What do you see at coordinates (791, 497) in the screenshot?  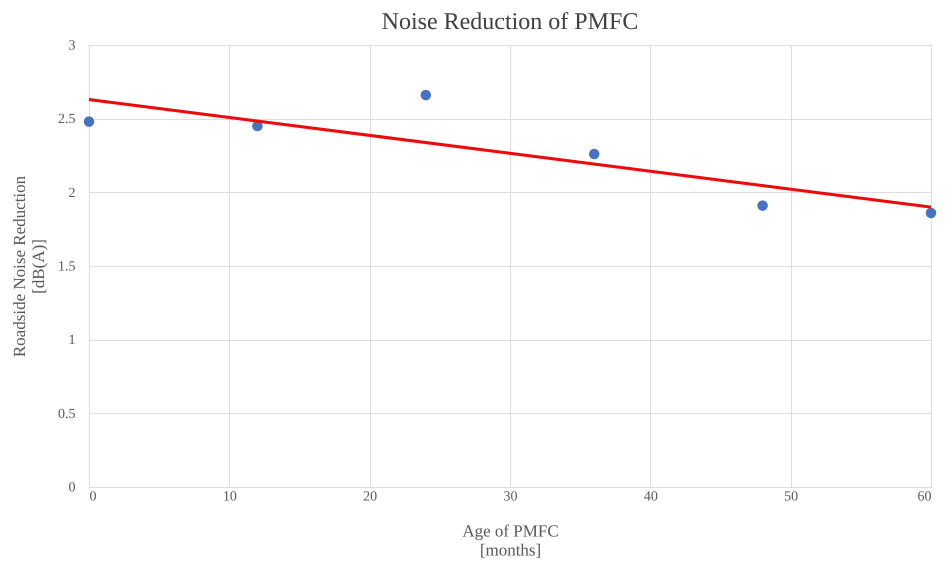 I see `x-tick-label: 50` at bounding box center [791, 497].